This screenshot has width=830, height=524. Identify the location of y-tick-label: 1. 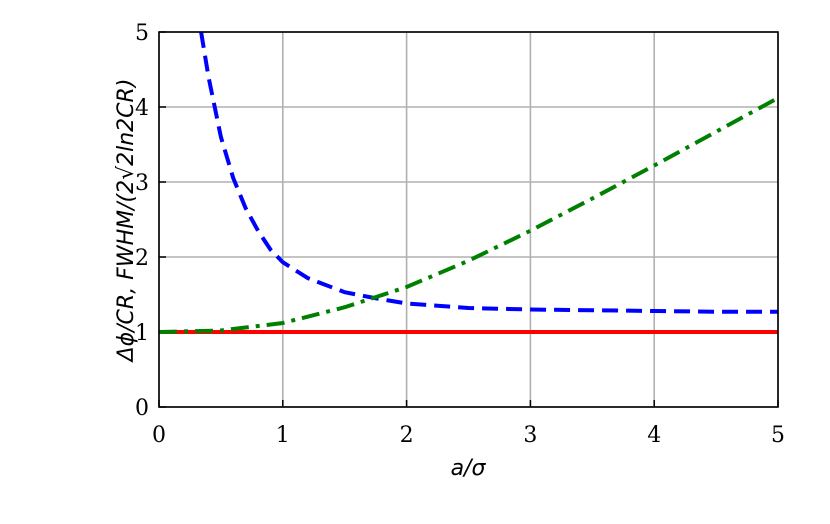
(142, 333).